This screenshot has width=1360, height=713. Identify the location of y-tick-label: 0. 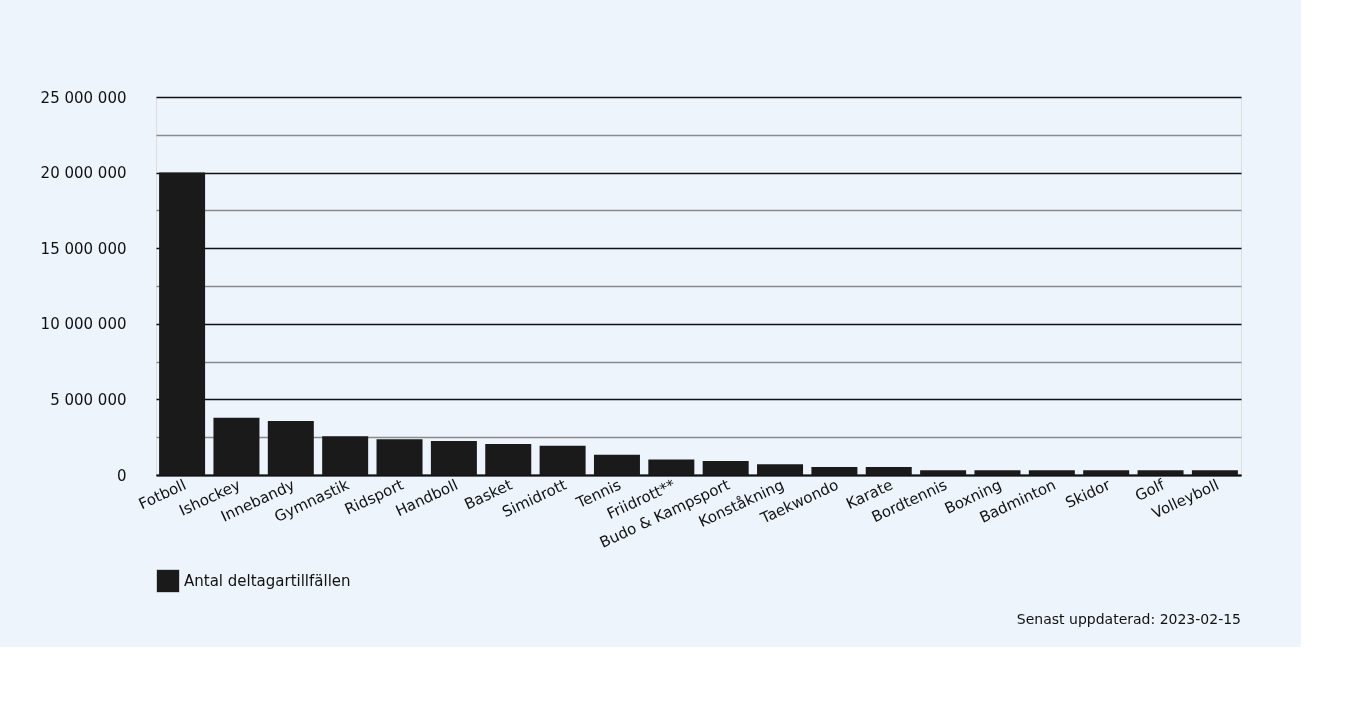
(121, 475).